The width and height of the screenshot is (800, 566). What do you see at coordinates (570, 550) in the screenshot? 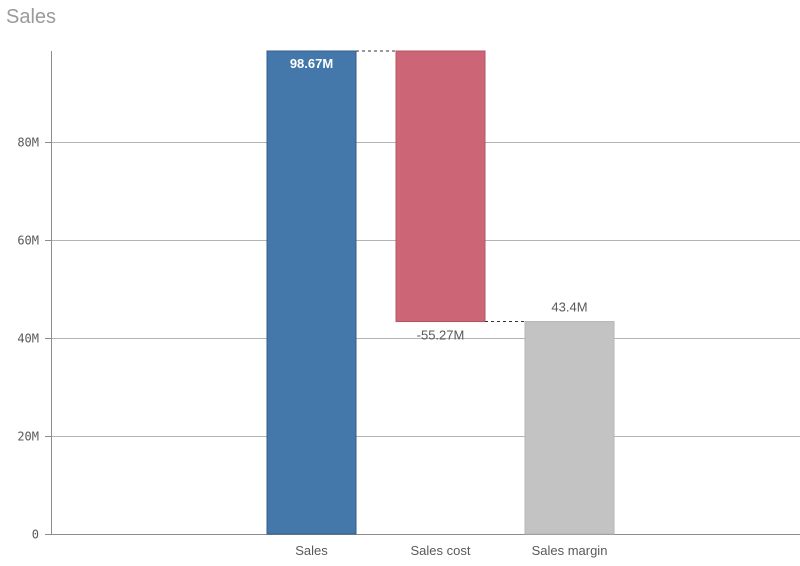
I see `x-tick-label: Sales margin` at bounding box center [570, 550].